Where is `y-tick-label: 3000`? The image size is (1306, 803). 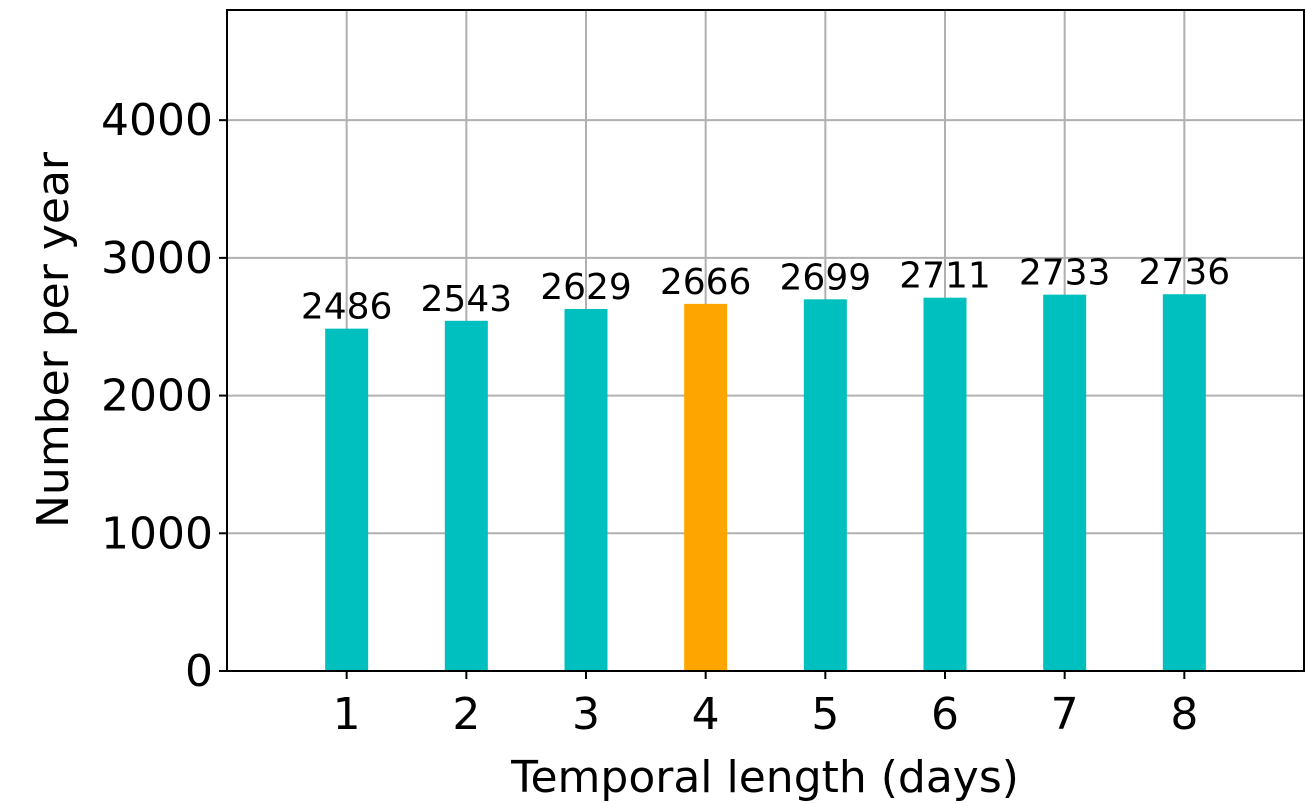
y-tick-label: 3000 is located at coordinates (157, 258).